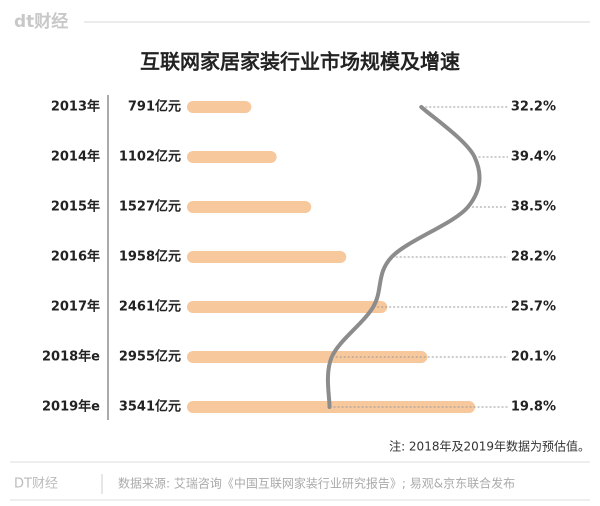  Describe the element at coordinates (533, 107) in the screenshot. I see `growth-label: 32.2%` at that location.